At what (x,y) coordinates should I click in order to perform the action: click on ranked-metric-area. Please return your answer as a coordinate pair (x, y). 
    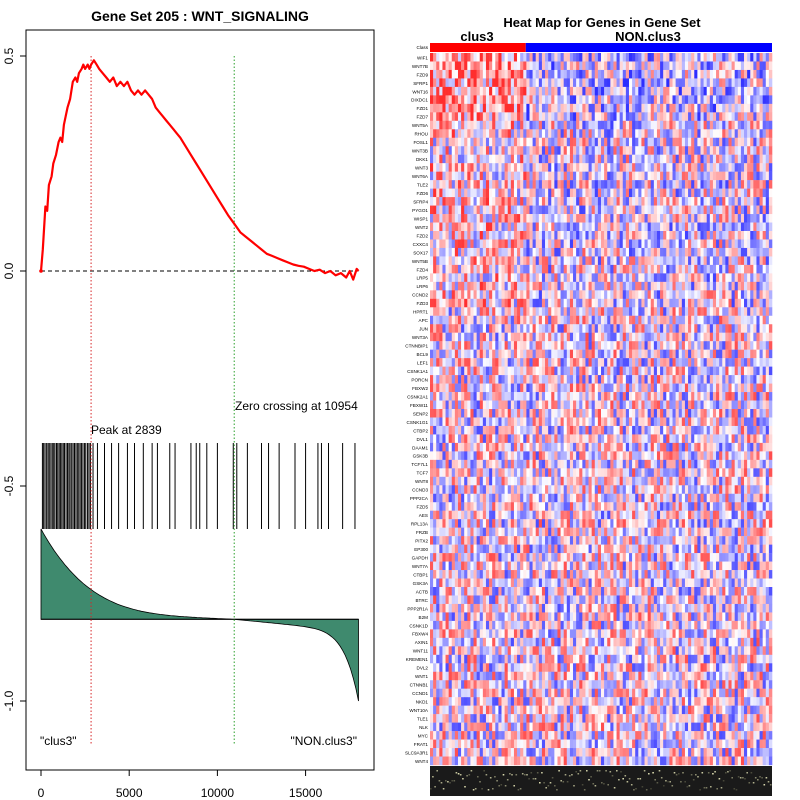
    Looking at the image, I should click on (199, 615).